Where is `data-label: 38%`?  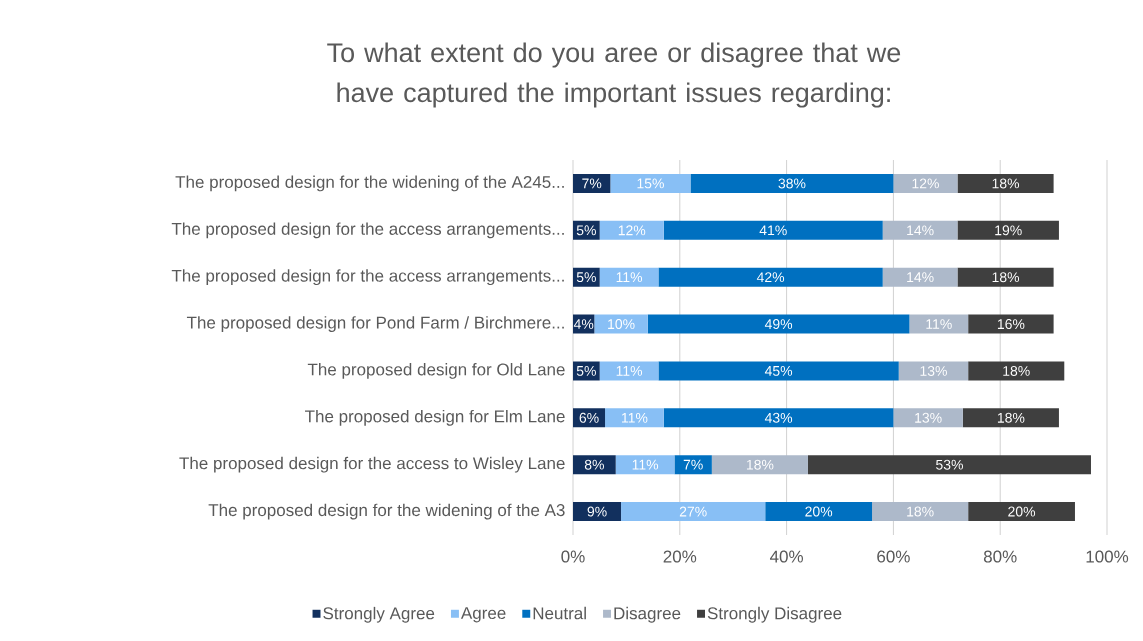
data-label: 38% is located at coordinates (792, 183).